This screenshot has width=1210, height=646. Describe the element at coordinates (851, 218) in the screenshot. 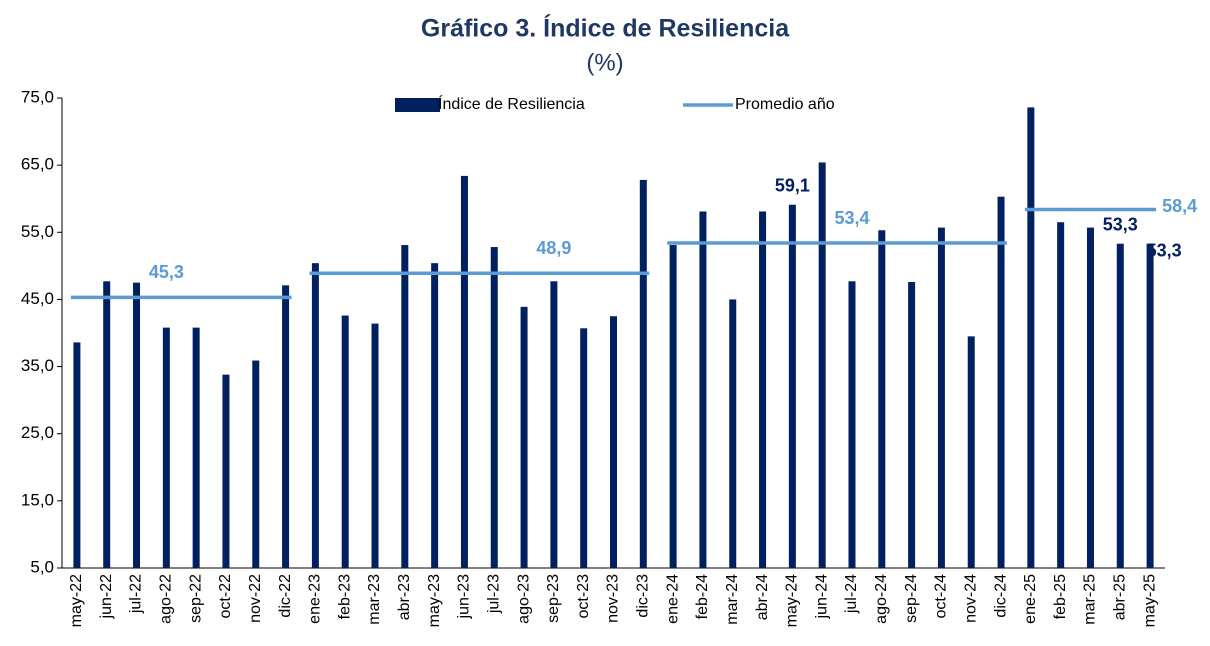

I see `average-label: 53,4` at that location.